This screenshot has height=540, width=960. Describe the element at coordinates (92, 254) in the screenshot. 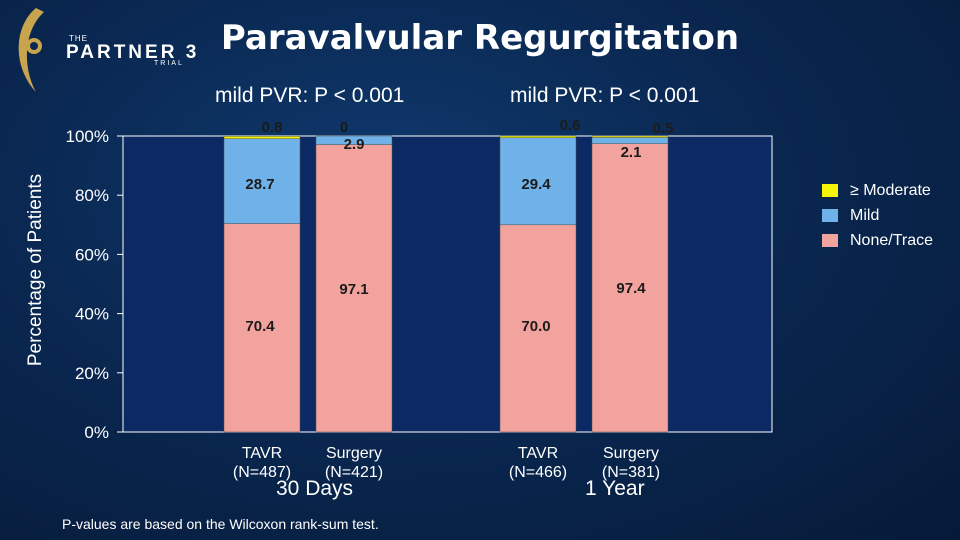

I see `y-tick-label: 60%` at that location.